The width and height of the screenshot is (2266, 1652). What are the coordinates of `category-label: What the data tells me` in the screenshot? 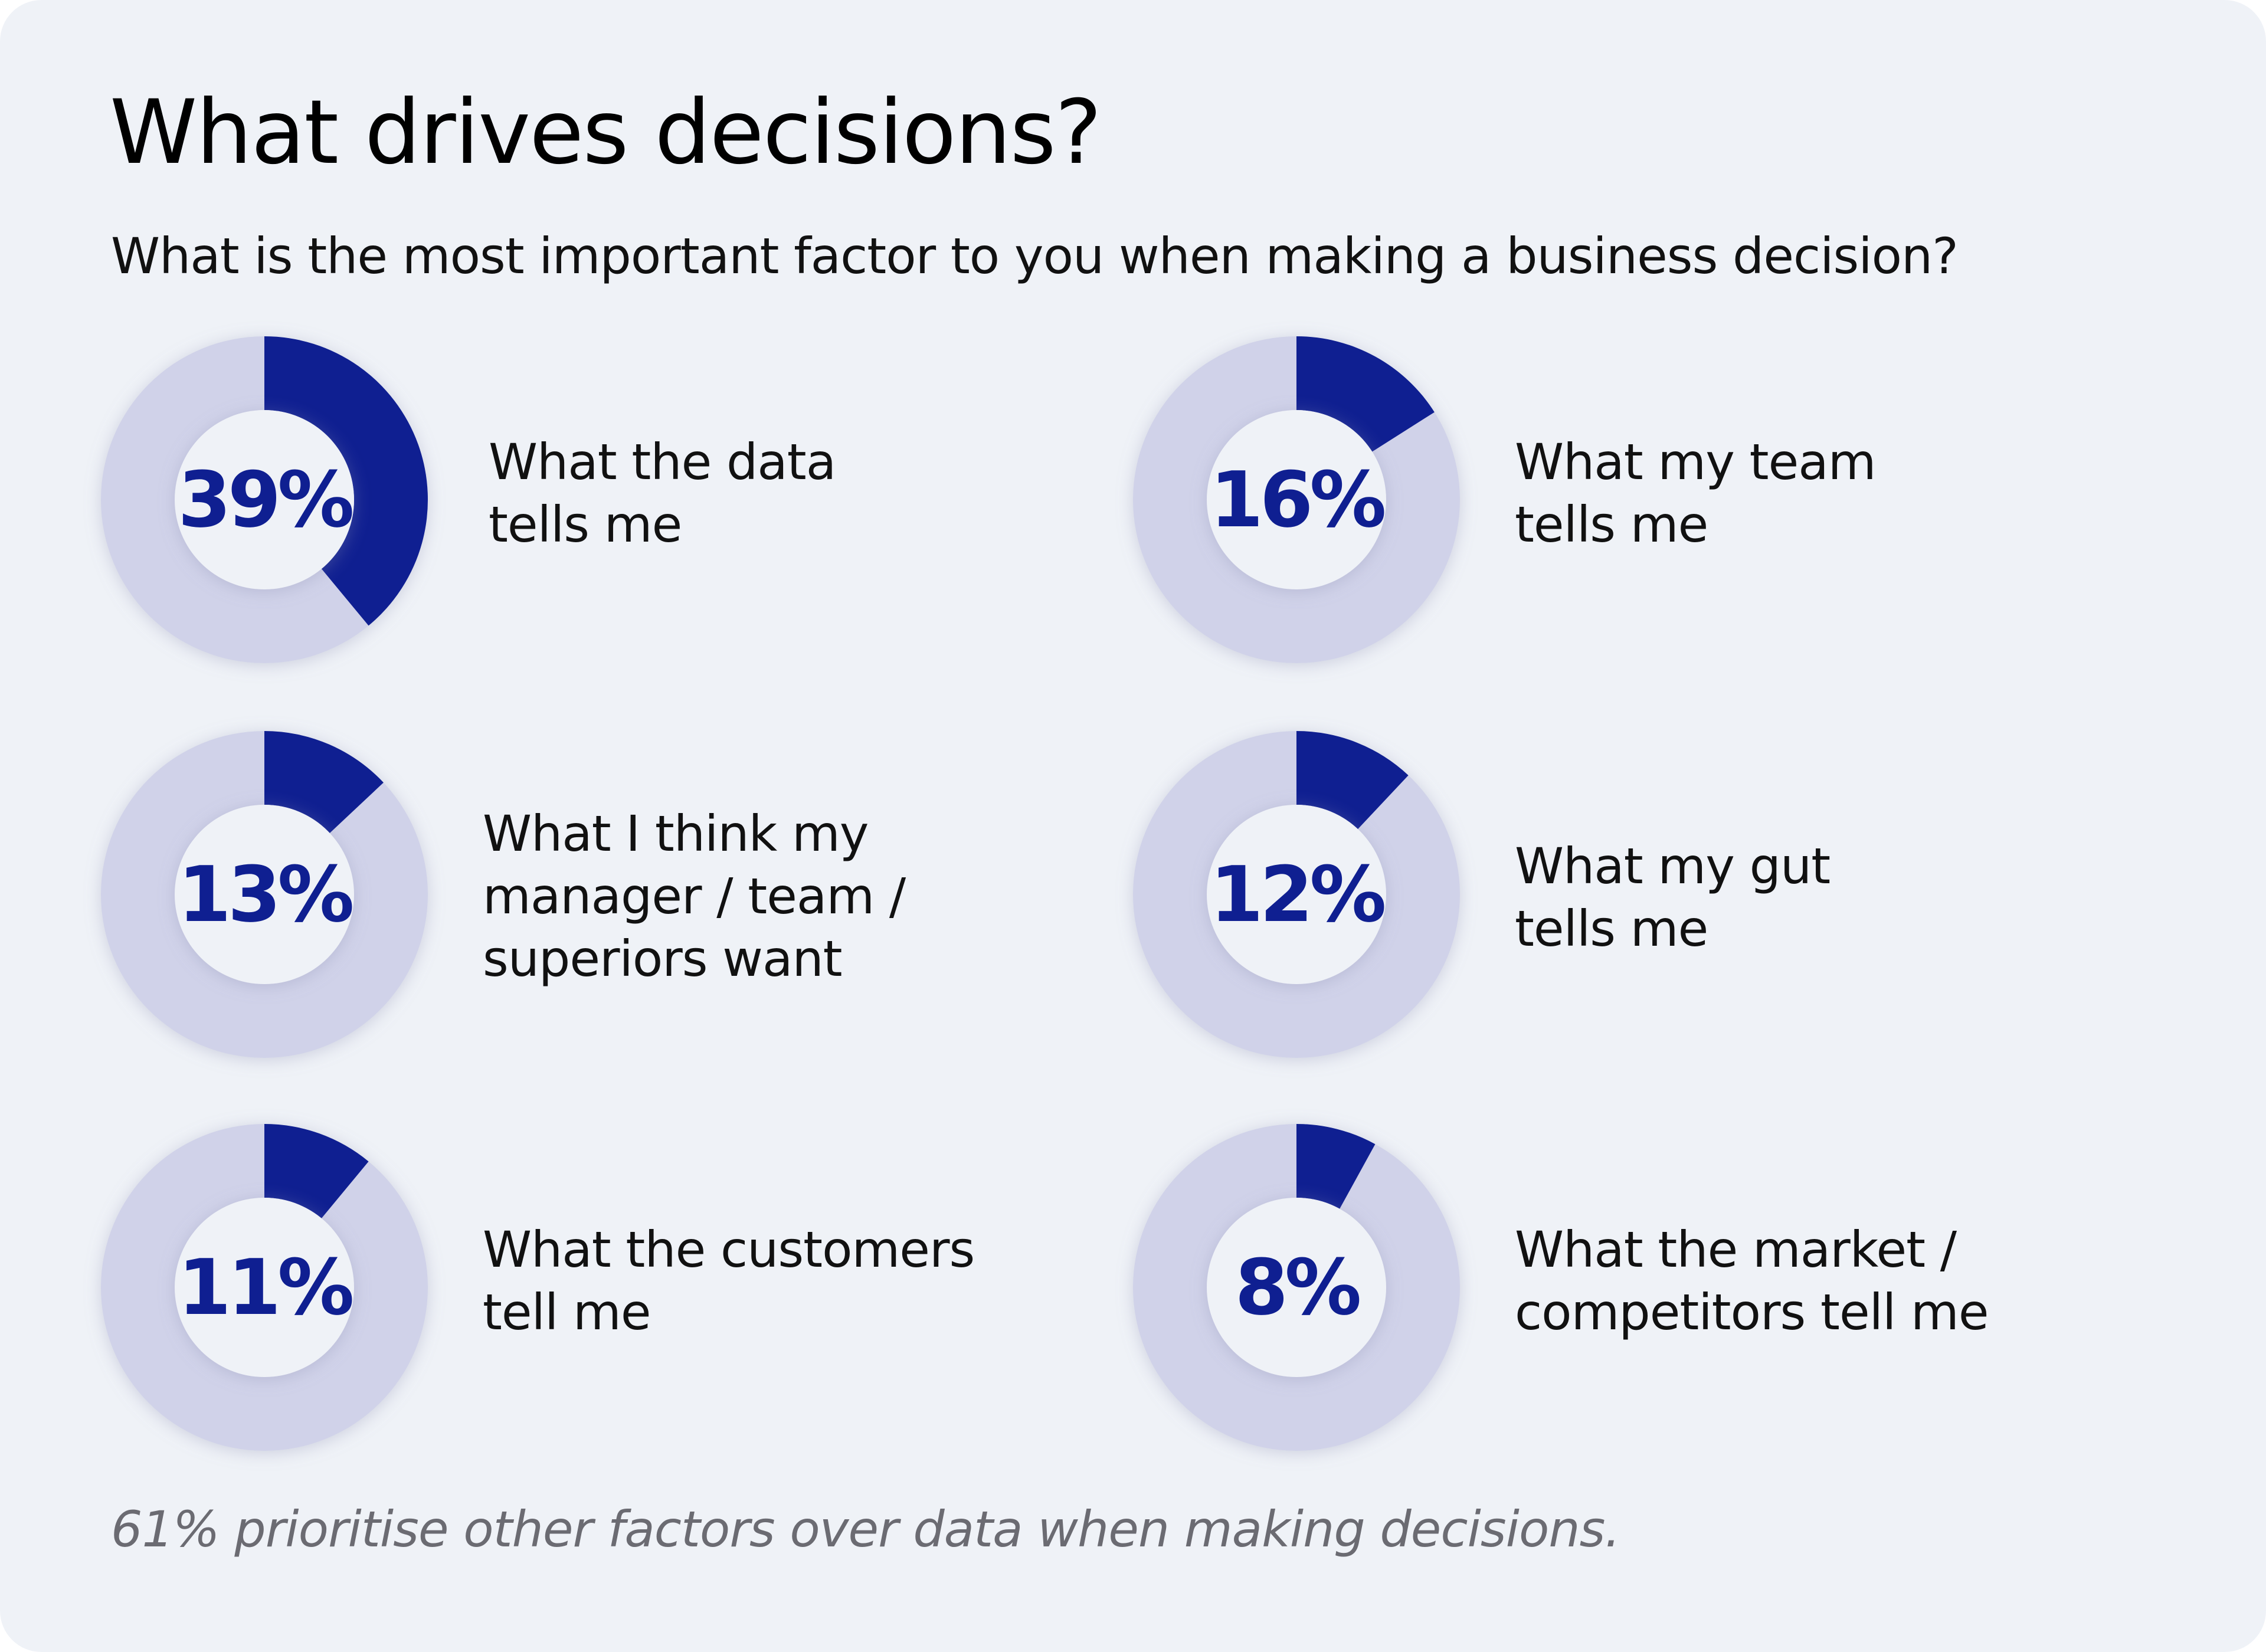 It's located at (662, 493).